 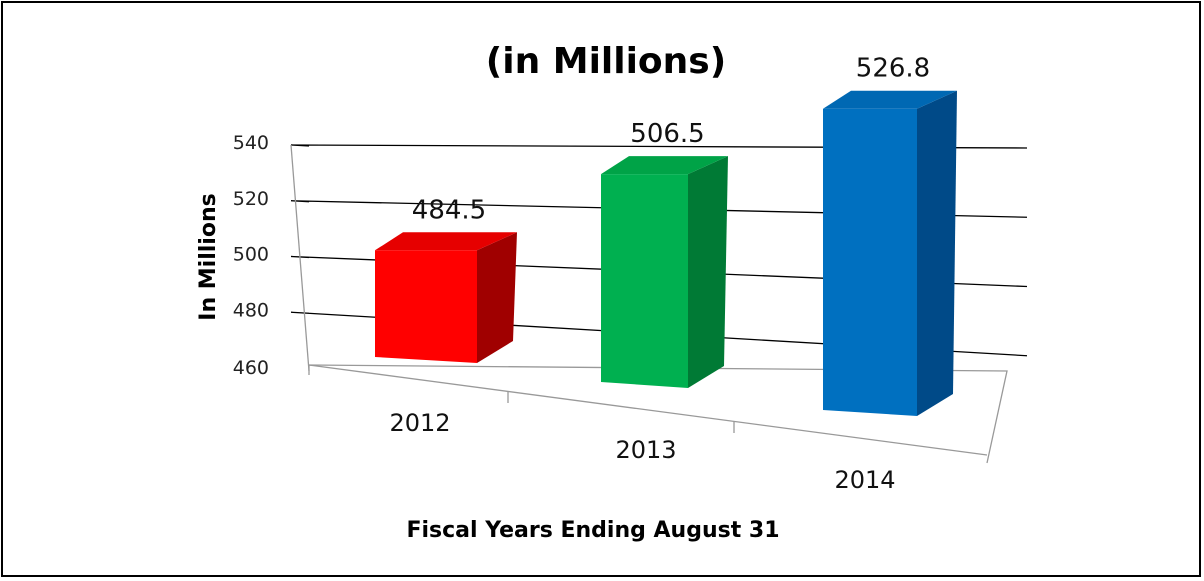 I want to click on data-label-2012: 484.5, so click(x=449, y=210).